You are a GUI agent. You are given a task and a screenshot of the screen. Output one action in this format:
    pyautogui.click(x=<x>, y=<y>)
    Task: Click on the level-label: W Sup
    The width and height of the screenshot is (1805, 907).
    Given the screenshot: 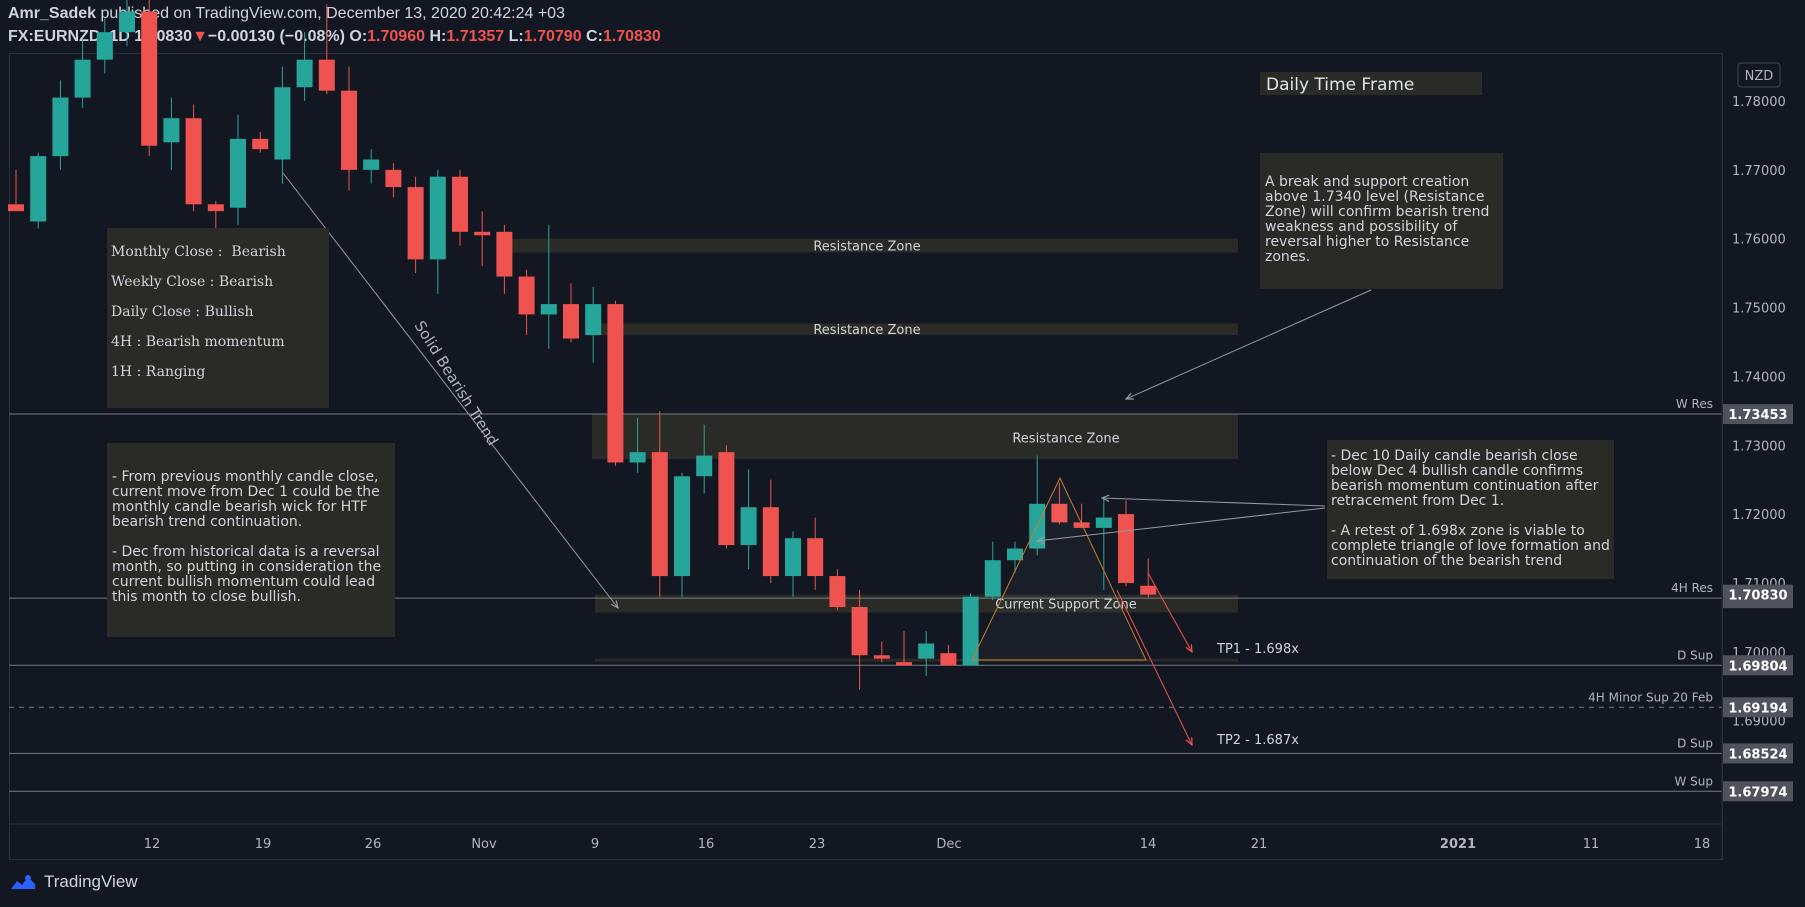 What is the action you would take?
    pyautogui.click(x=1693, y=781)
    